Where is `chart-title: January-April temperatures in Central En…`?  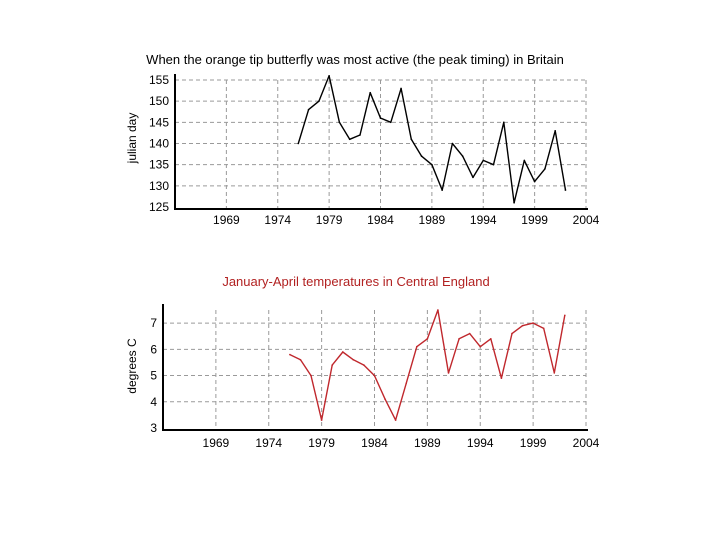
chart-title: January-April temperatures in Central En… is located at coordinates (355, 281).